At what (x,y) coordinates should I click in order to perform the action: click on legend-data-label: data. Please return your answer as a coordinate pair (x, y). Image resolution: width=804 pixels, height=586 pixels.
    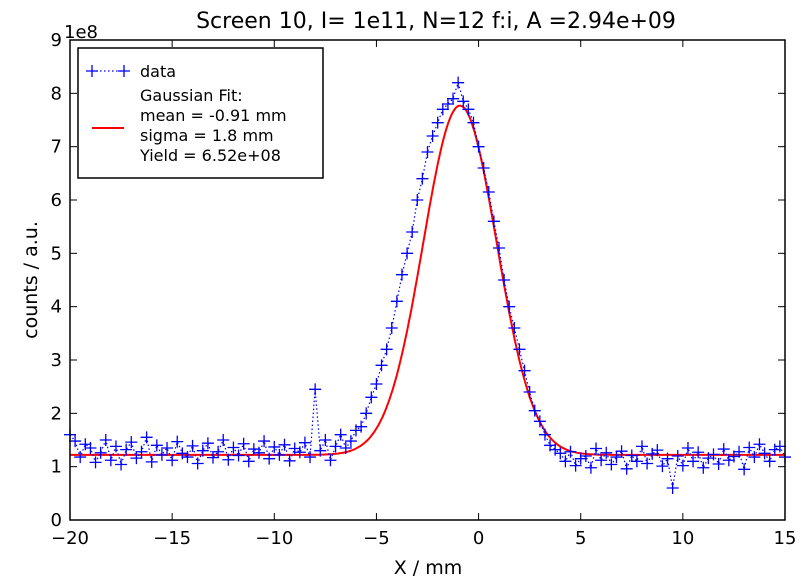
    Looking at the image, I should click on (158, 71).